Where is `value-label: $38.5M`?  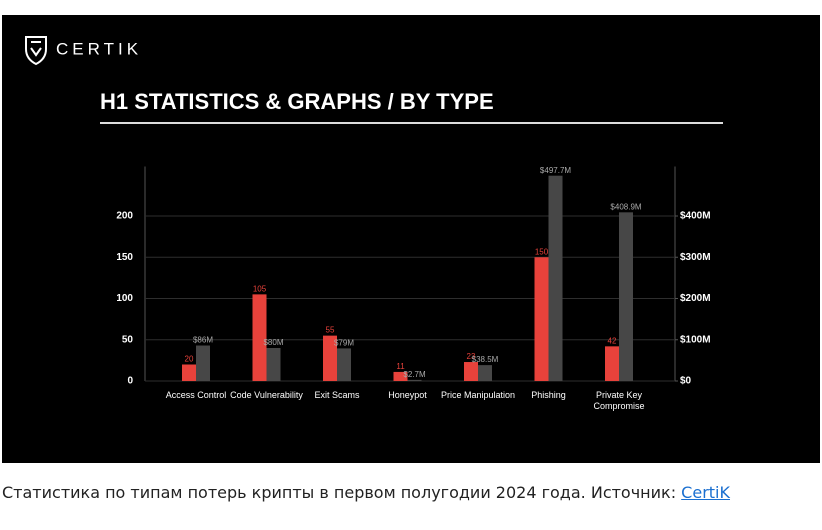 value-label: $38.5M is located at coordinates (485, 359).